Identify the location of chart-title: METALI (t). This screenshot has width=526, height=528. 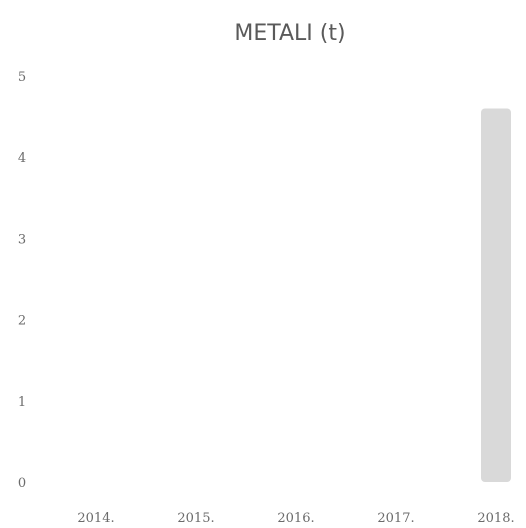
(289, 33).